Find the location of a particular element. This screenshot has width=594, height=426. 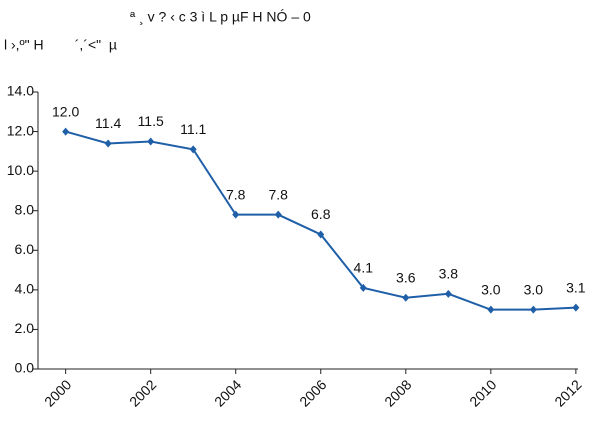

data-label: 11.1 is located at coordinates (193, 129).